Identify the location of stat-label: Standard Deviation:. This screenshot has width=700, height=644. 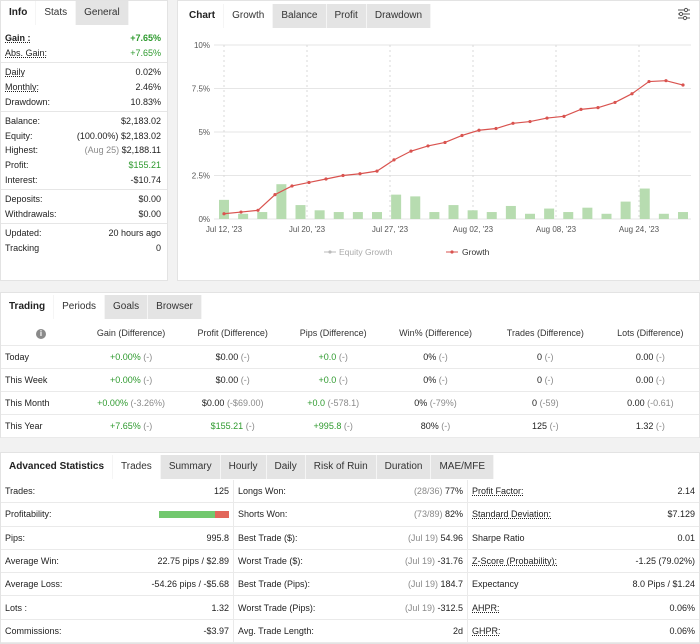
(512, 514).